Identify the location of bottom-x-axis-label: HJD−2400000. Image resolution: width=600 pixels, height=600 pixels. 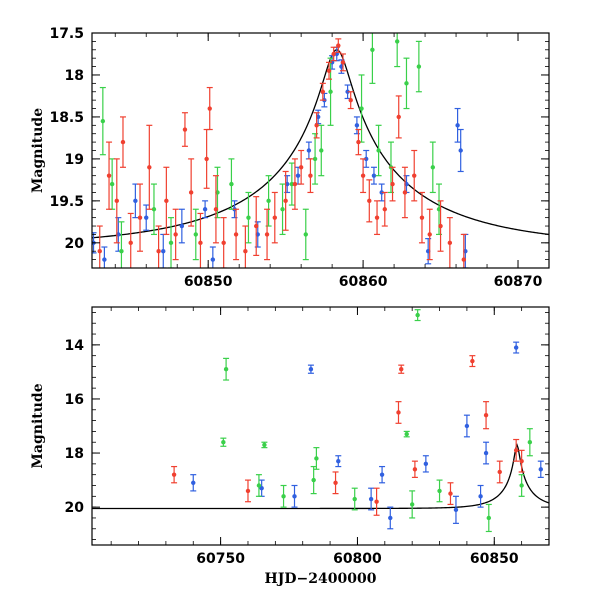
(321, 579).